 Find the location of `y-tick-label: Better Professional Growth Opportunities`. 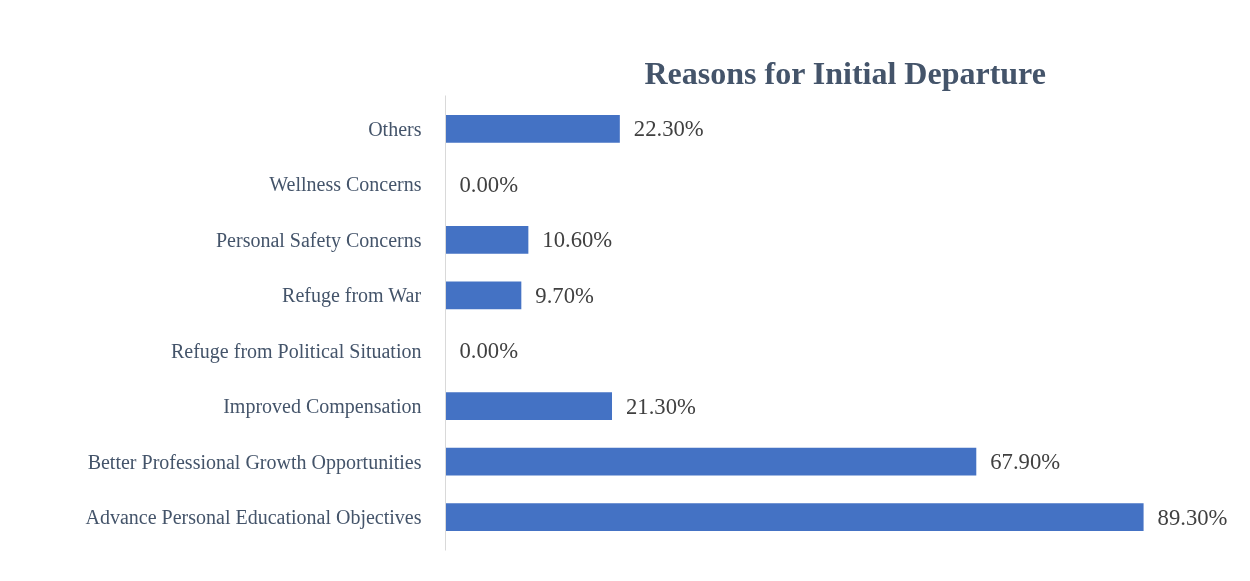

y-tick-label: Better Professional Growth Opportunities is located at coordinates (254, 462).